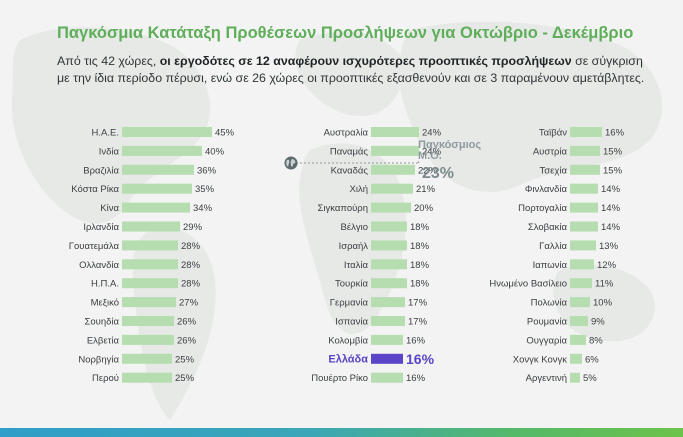  I want to click on category-label: Η.Π.Α., so click(105, 284).